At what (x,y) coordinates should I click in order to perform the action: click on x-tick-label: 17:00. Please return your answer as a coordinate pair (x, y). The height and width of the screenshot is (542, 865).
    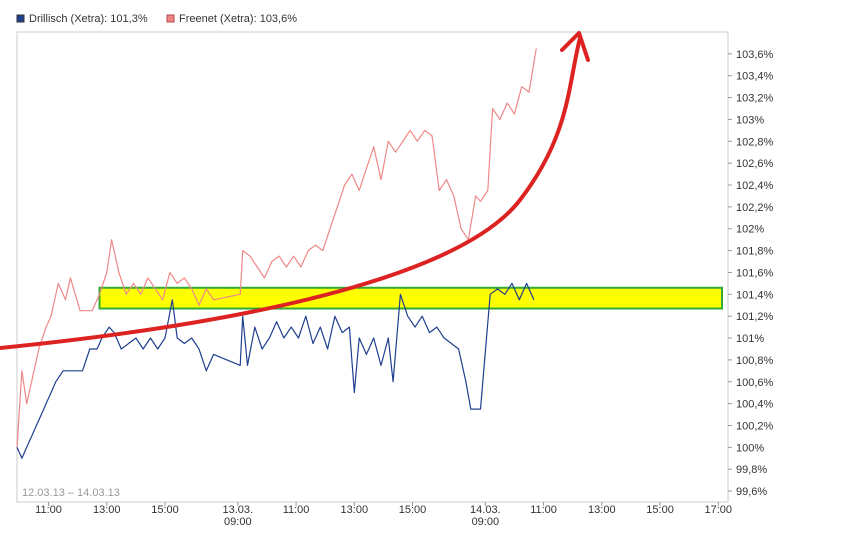
    Looking at the image, I should click on (719, 510).